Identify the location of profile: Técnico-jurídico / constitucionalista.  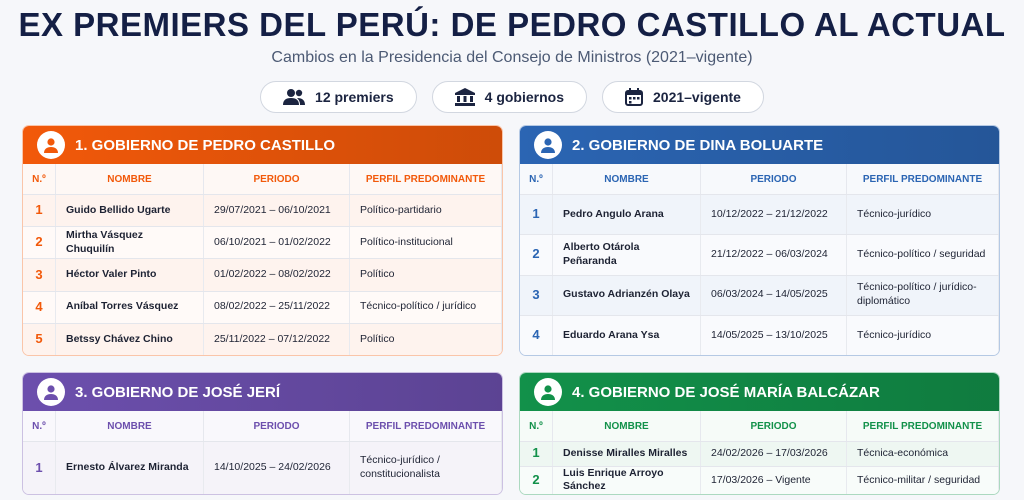
(426, 468).